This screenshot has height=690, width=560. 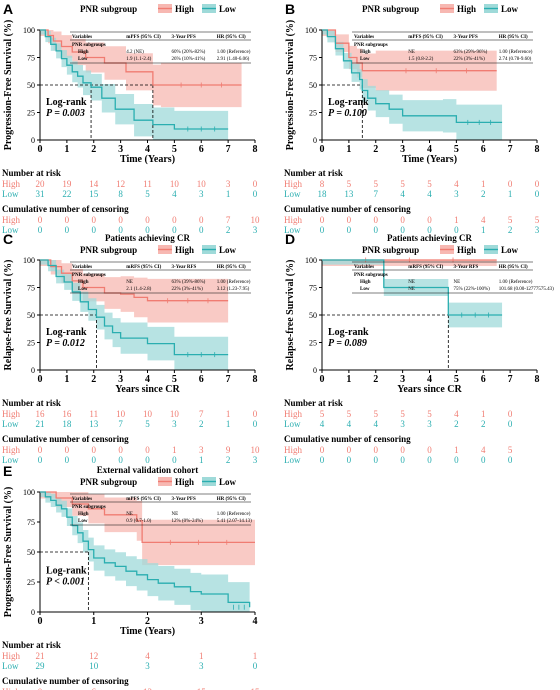 What do you see at coordinates (29, 30) in the screenshot?
I see `y-tick-label: 100` at bounding box center [29, 30].